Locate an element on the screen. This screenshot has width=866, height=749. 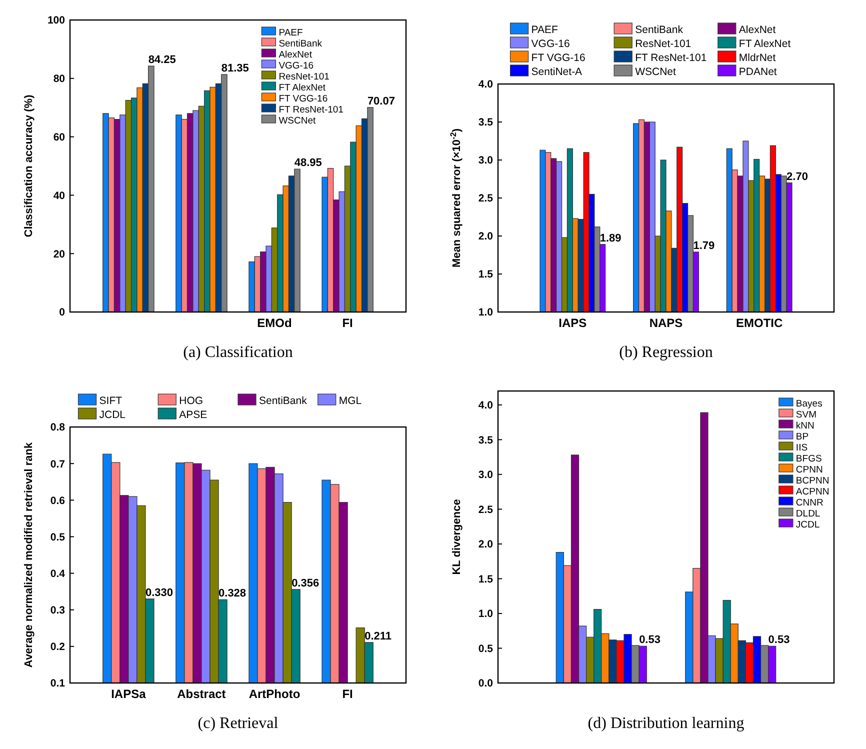
text: (a) Classification is located at coordinates (238, 352).